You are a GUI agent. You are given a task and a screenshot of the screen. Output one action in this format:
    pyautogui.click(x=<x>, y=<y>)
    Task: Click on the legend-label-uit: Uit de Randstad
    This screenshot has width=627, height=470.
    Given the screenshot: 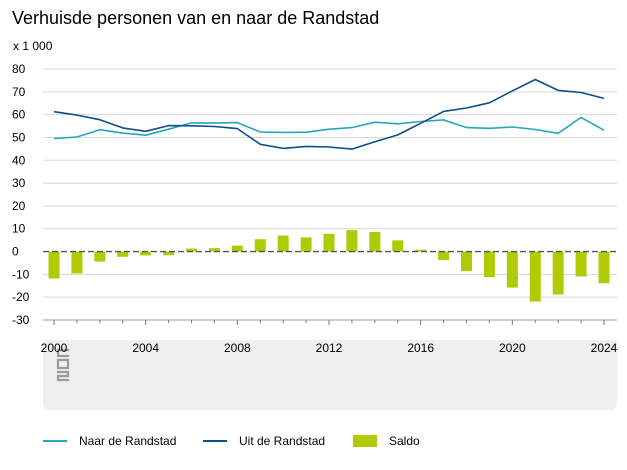 What is the action you would take?
    pyautogui.click(x=282, y=441)
    